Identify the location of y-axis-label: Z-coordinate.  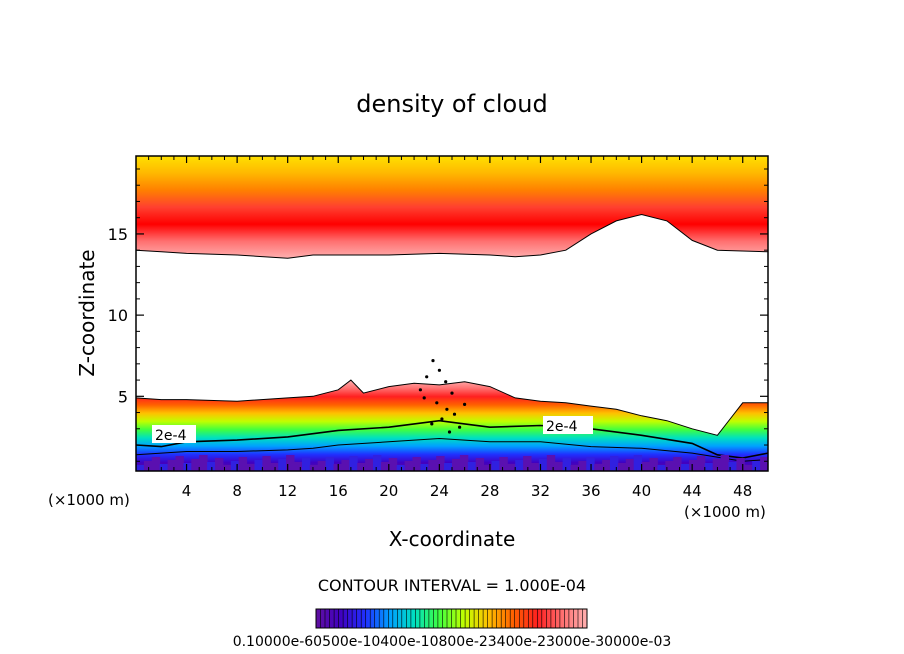
(87, 312).